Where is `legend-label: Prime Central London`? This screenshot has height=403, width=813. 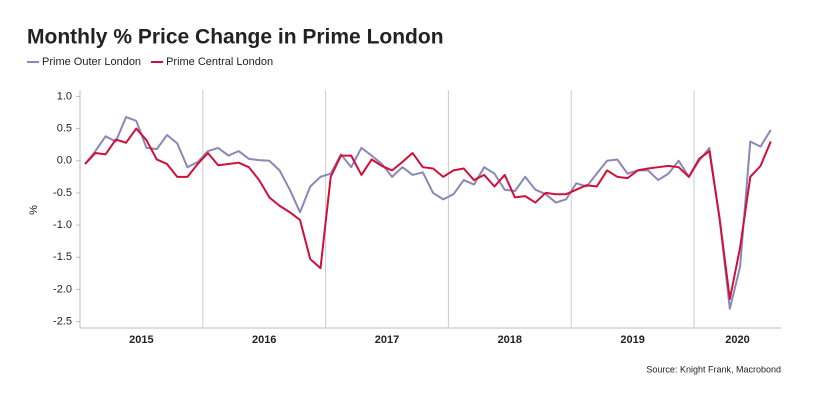
legend-label: Prime Central London is located at coordinates (219, 62).